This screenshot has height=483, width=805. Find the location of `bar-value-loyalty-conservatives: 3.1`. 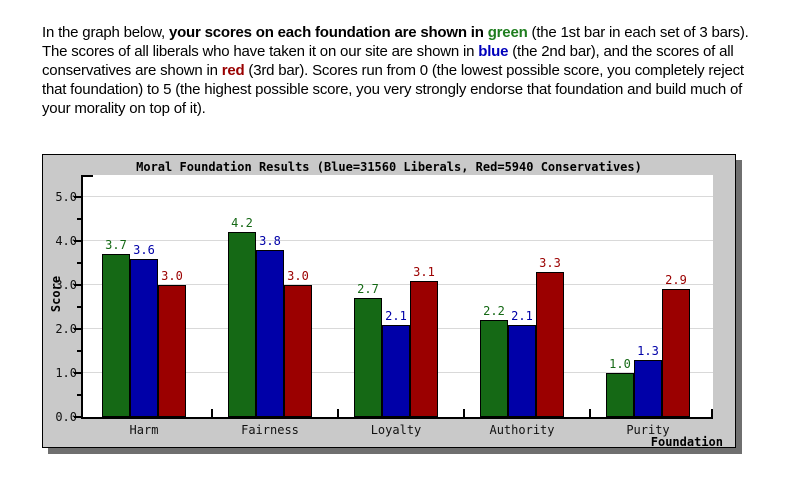

bar-value-loyalty-conservatives: 3.1 is located at coordinates (424, 272).